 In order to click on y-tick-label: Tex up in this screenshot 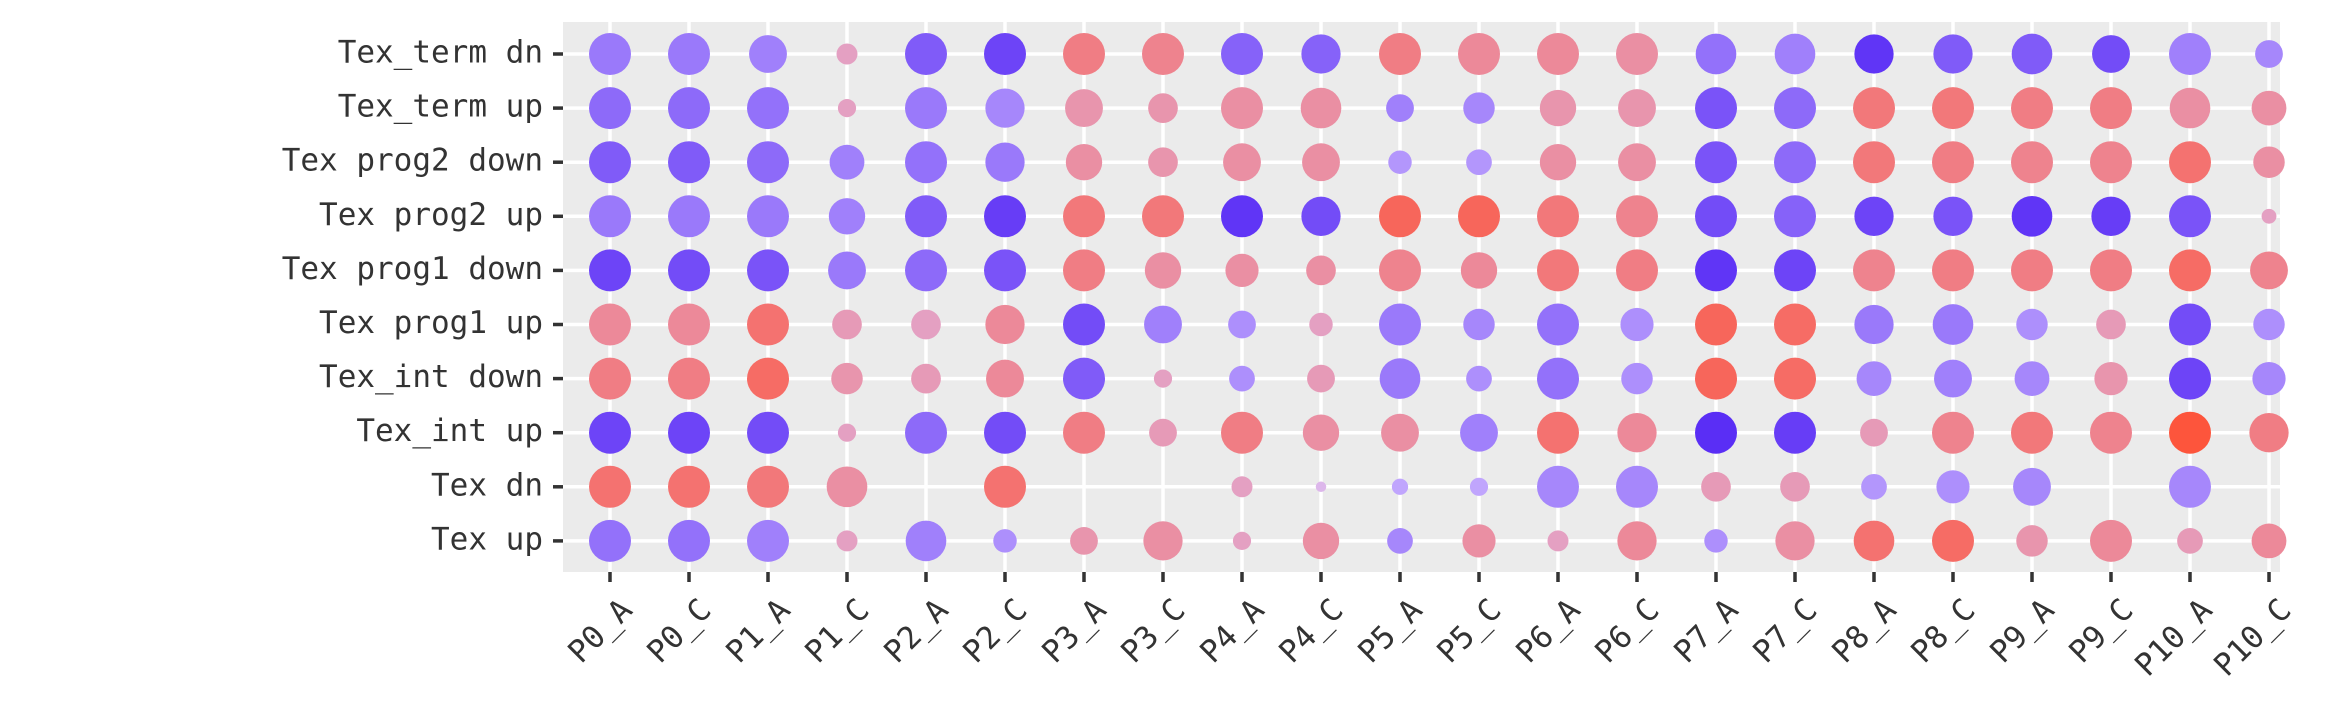, I will do `click(487, 539)`.